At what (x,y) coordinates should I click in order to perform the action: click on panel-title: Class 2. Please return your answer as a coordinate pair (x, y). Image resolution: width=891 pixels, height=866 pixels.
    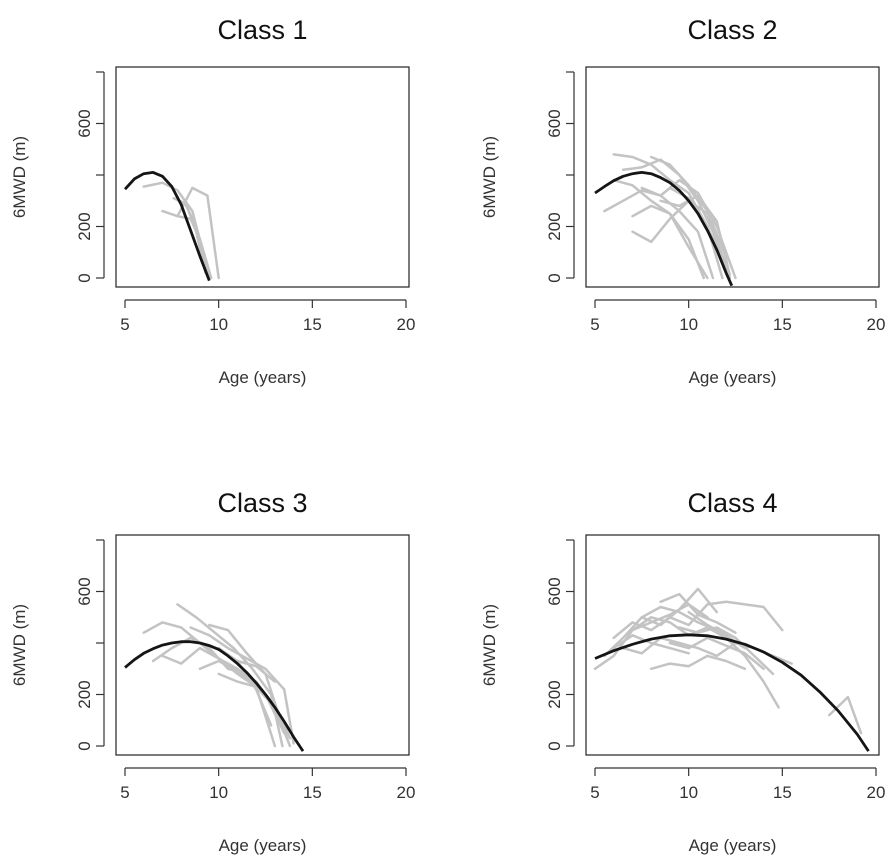
    Looking at the image, I should click on (732, 30).